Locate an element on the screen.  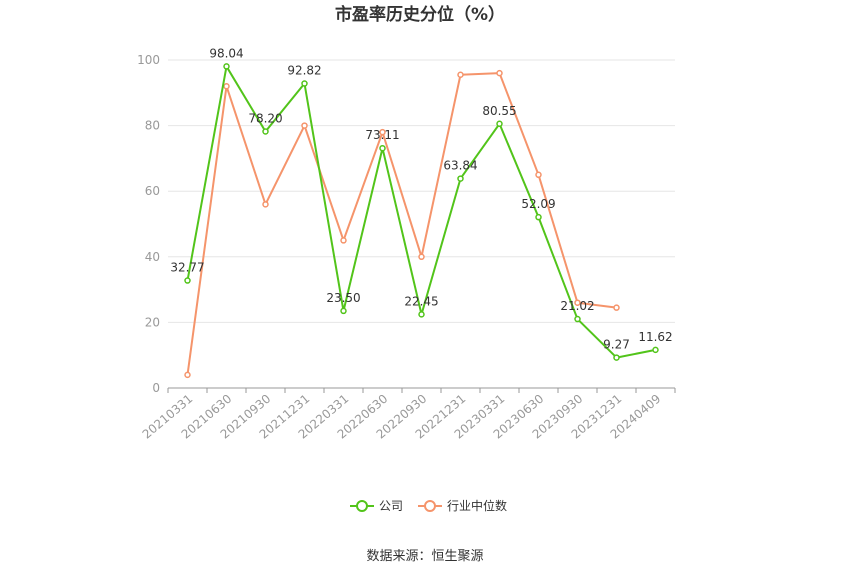
data-label: 9.27 is located at coordinates (616, 345).